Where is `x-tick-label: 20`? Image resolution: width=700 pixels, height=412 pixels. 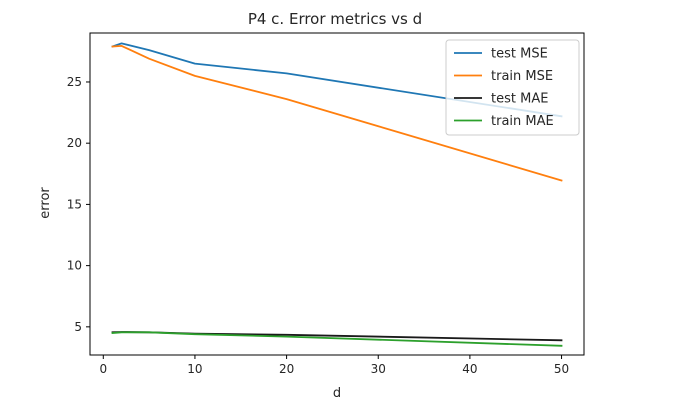 x-tick-label: 20 is located at coordinates (286, 369).